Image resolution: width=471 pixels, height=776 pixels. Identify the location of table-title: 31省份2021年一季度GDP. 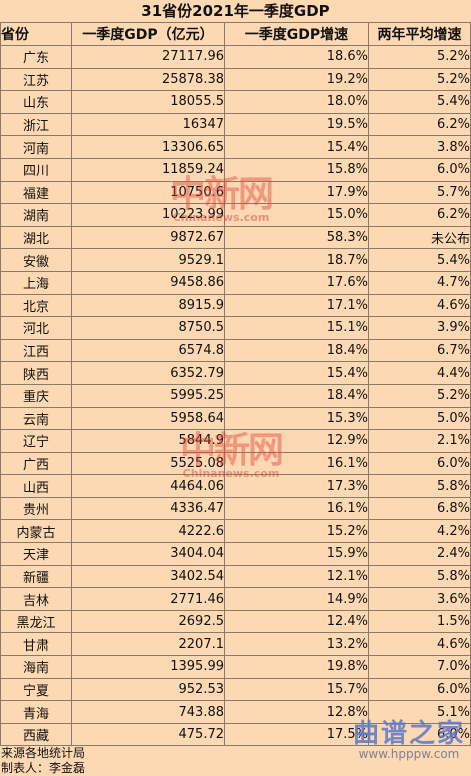
(235, 11).